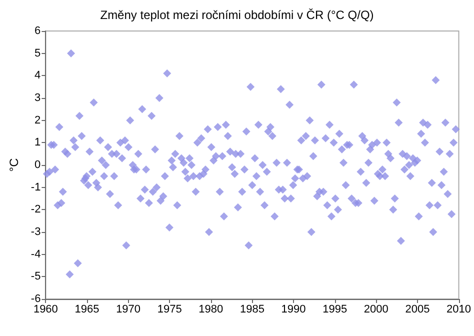  I want to click on y-tick-label: 4, so click(37, 76).